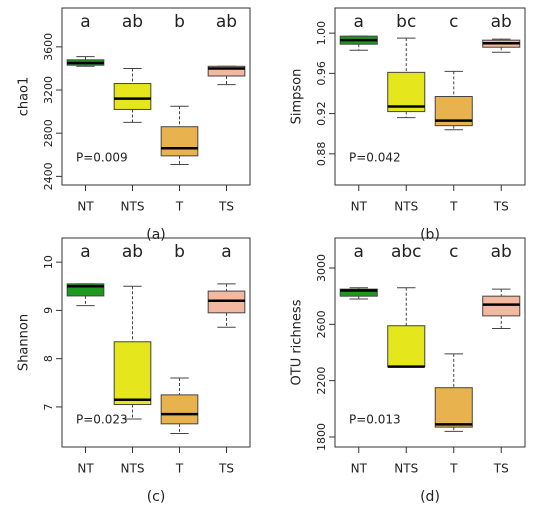 The height and width of the screenshot is (509, 550). I want to click on panel-caption: (b), so click(430, 235).